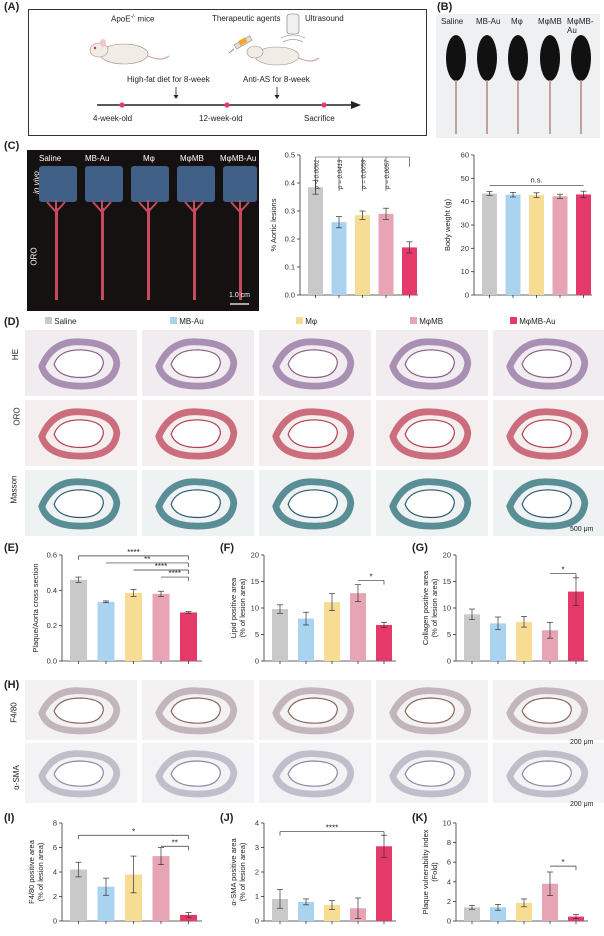  What do you see at coordinates (17, 416) in the screenshot?
I see `row-label-oro-d: ORO` at bounding box center [17, 416].